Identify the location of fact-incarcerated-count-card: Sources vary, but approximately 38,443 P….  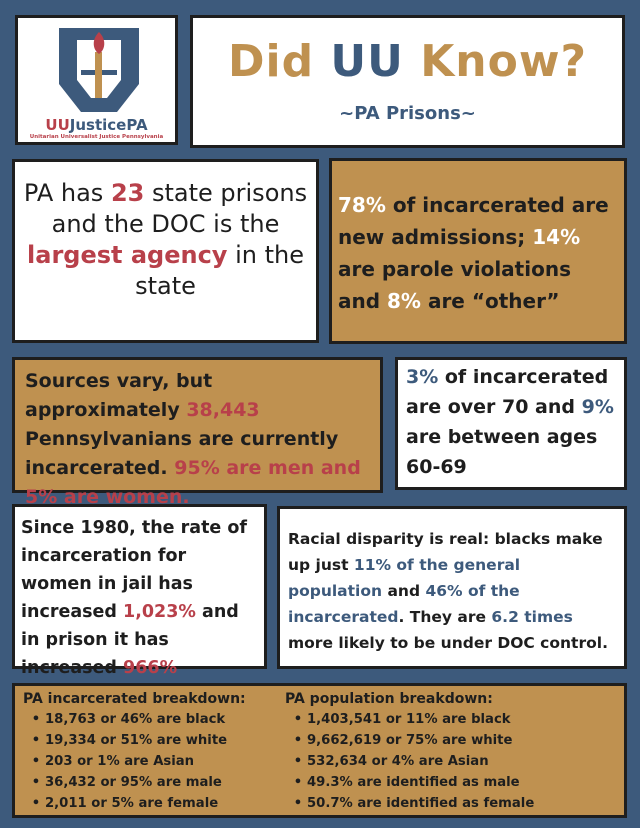
(197, 432).